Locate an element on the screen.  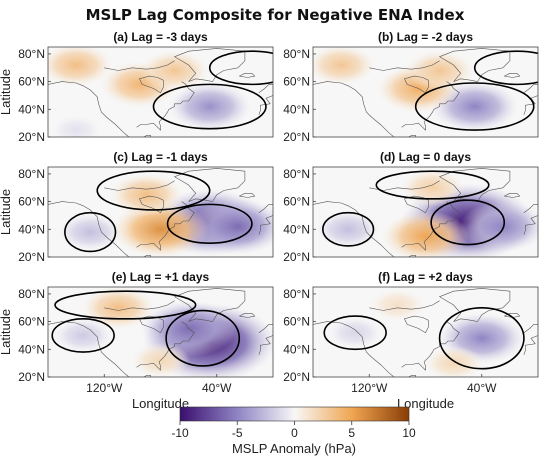
x-tick-label: 120°W is located at coordinates (104, 388).